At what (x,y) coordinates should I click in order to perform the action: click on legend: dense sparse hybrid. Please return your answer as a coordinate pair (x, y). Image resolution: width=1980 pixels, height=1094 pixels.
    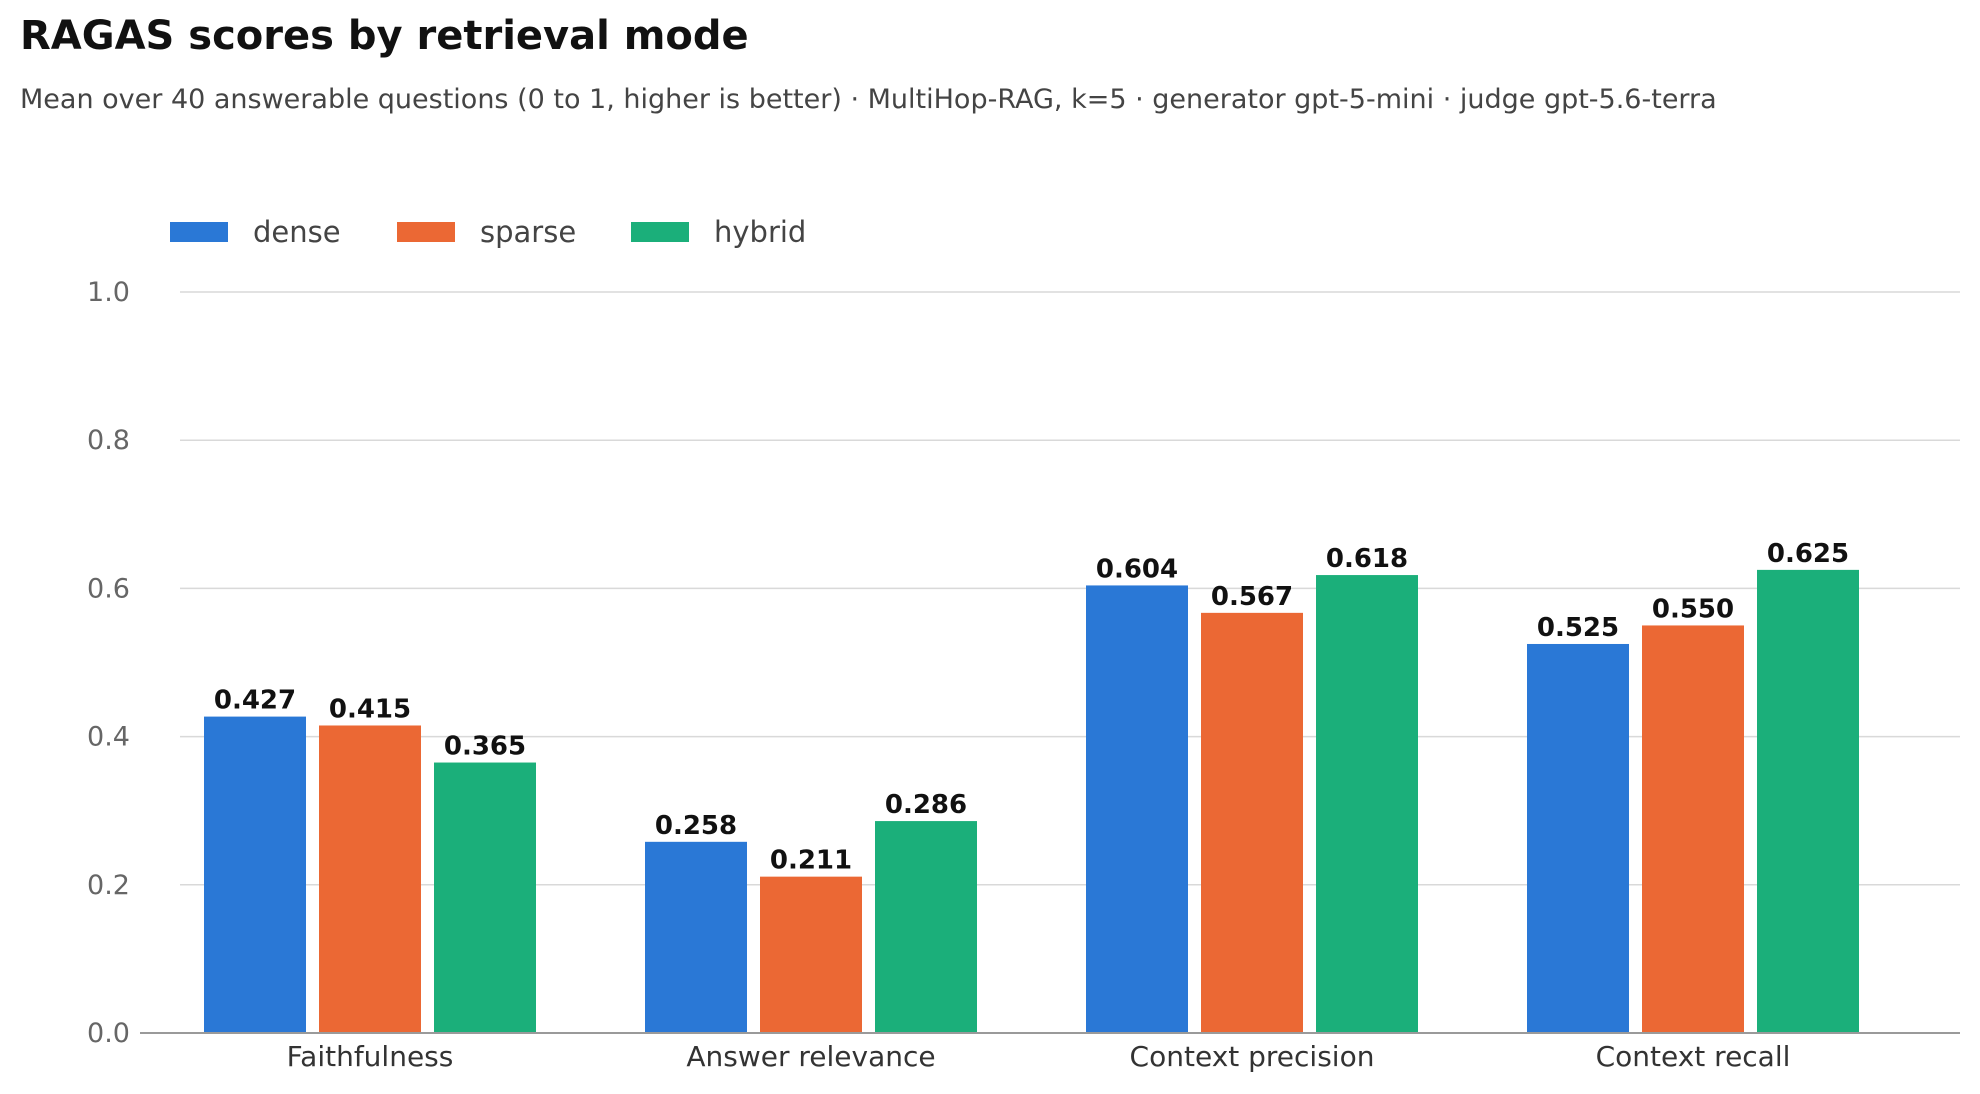
    Looking at the image, I should click on (488, 232).